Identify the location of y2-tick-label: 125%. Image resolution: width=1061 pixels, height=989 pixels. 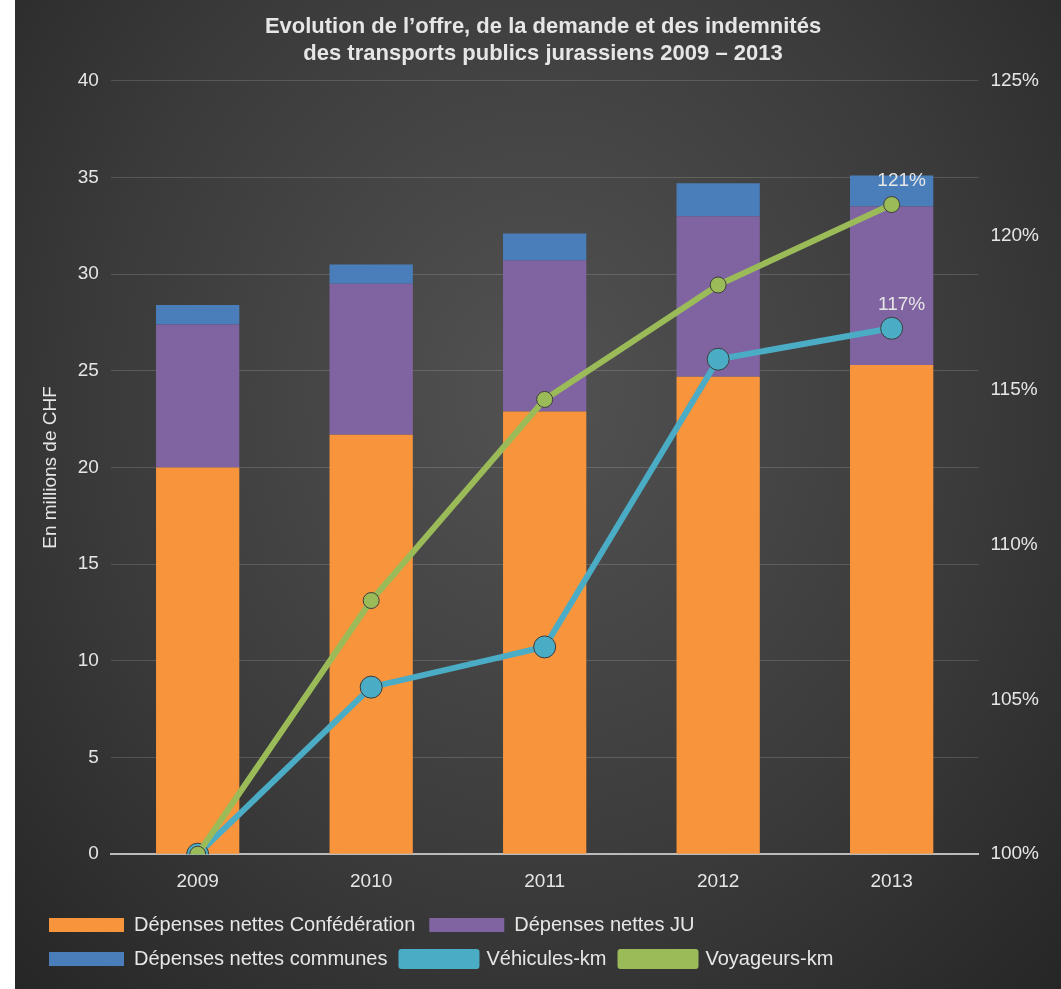
(1015, 80).